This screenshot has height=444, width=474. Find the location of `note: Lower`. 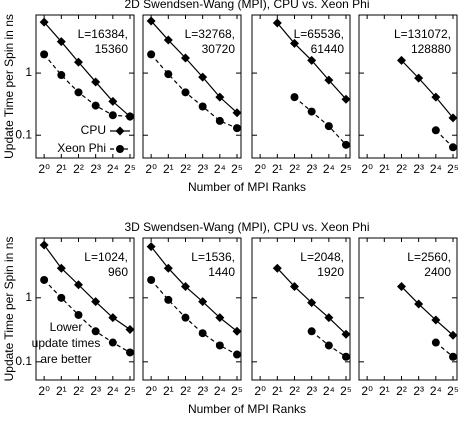

note: Lower is located at coordinates (66, 327).